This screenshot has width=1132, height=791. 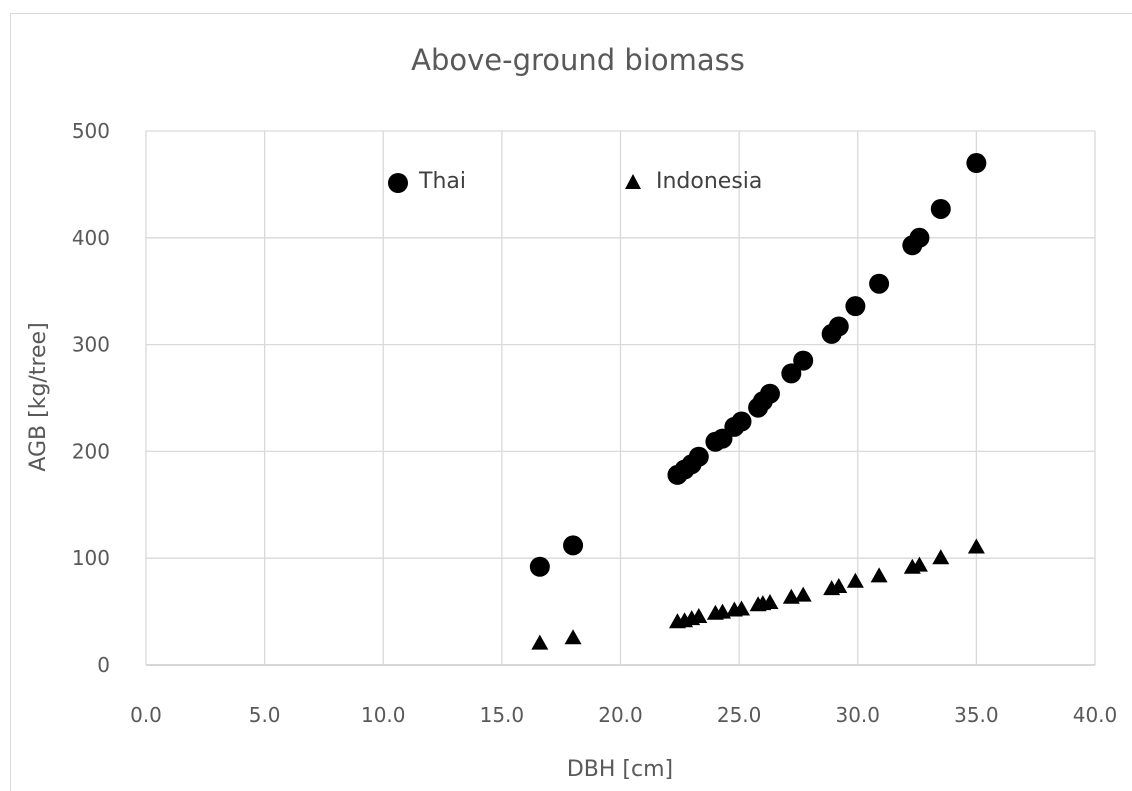 What do you see at coordinates (620, 769) in the screenshot?
I see `x-axis-title: DBH [cm]` at bounding box center [620, 769].